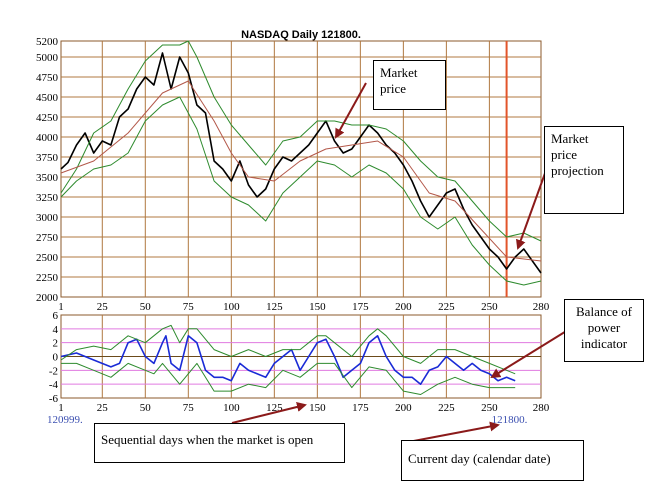 Image resolution: width=662 pixels, height=499 pixels. I want to click on y-tick-label: 0, so click(56, 358).